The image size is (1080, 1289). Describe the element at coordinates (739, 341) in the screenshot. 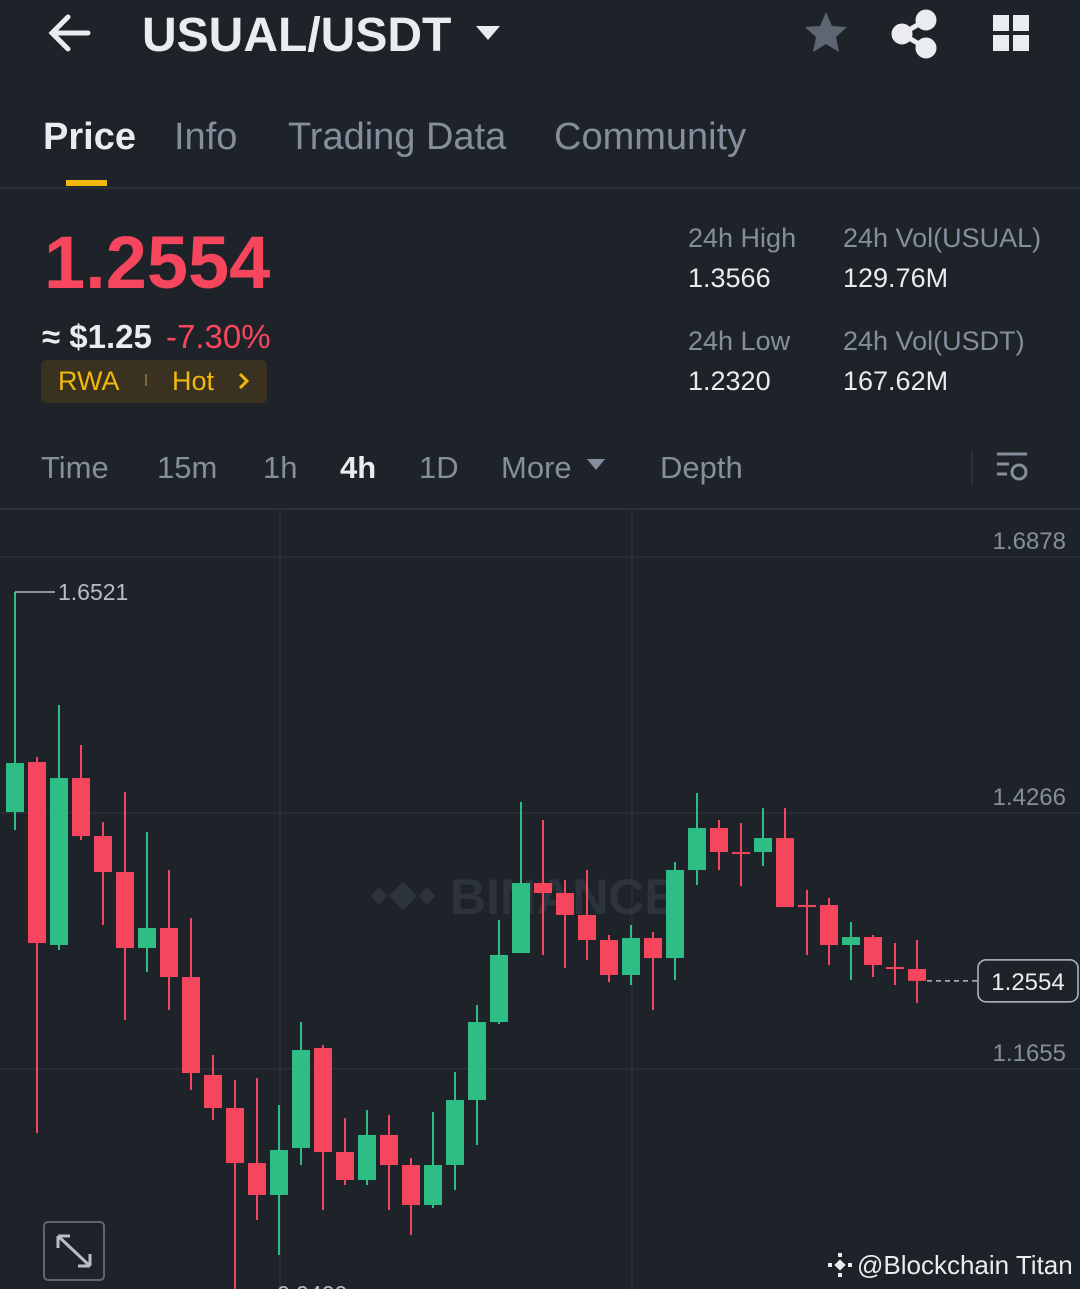

I see `stat-label: 24h Low` at that location.